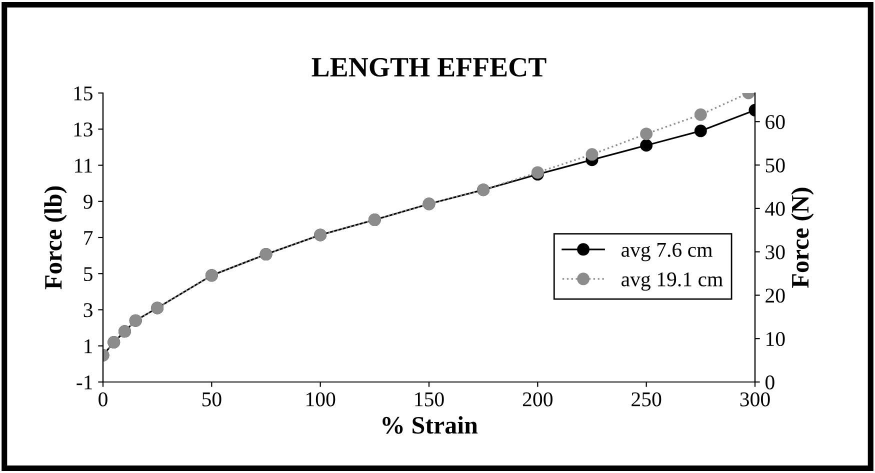  What do you see at coordinates (672, 281) in the screenshot?
I see `legend-label: avg 19.1 cm` at bounding box center [672, 281].